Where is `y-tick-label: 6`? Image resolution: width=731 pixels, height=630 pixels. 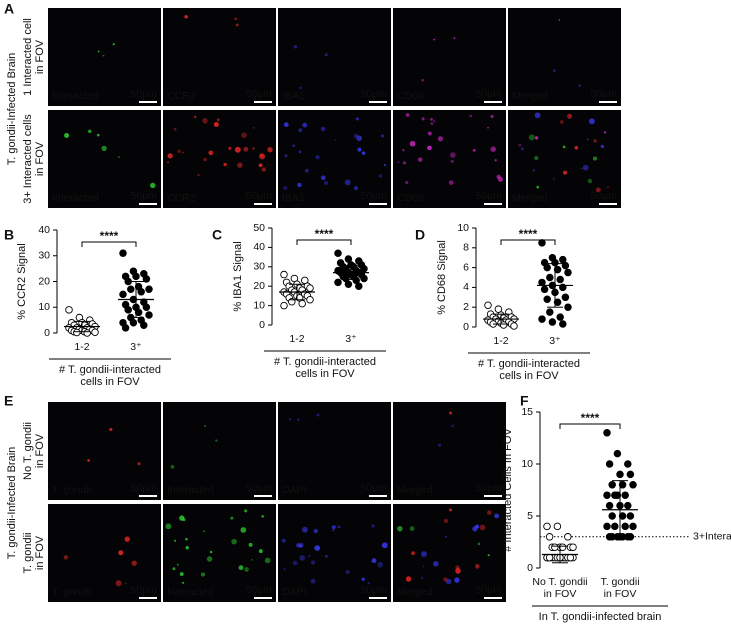 y-tick-label: 6 is located at coordinates (466, 267).